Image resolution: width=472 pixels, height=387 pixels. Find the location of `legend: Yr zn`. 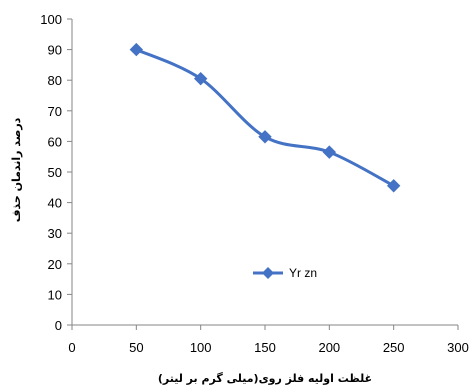

legend: Yr zn is located at coordinates (285, 273).